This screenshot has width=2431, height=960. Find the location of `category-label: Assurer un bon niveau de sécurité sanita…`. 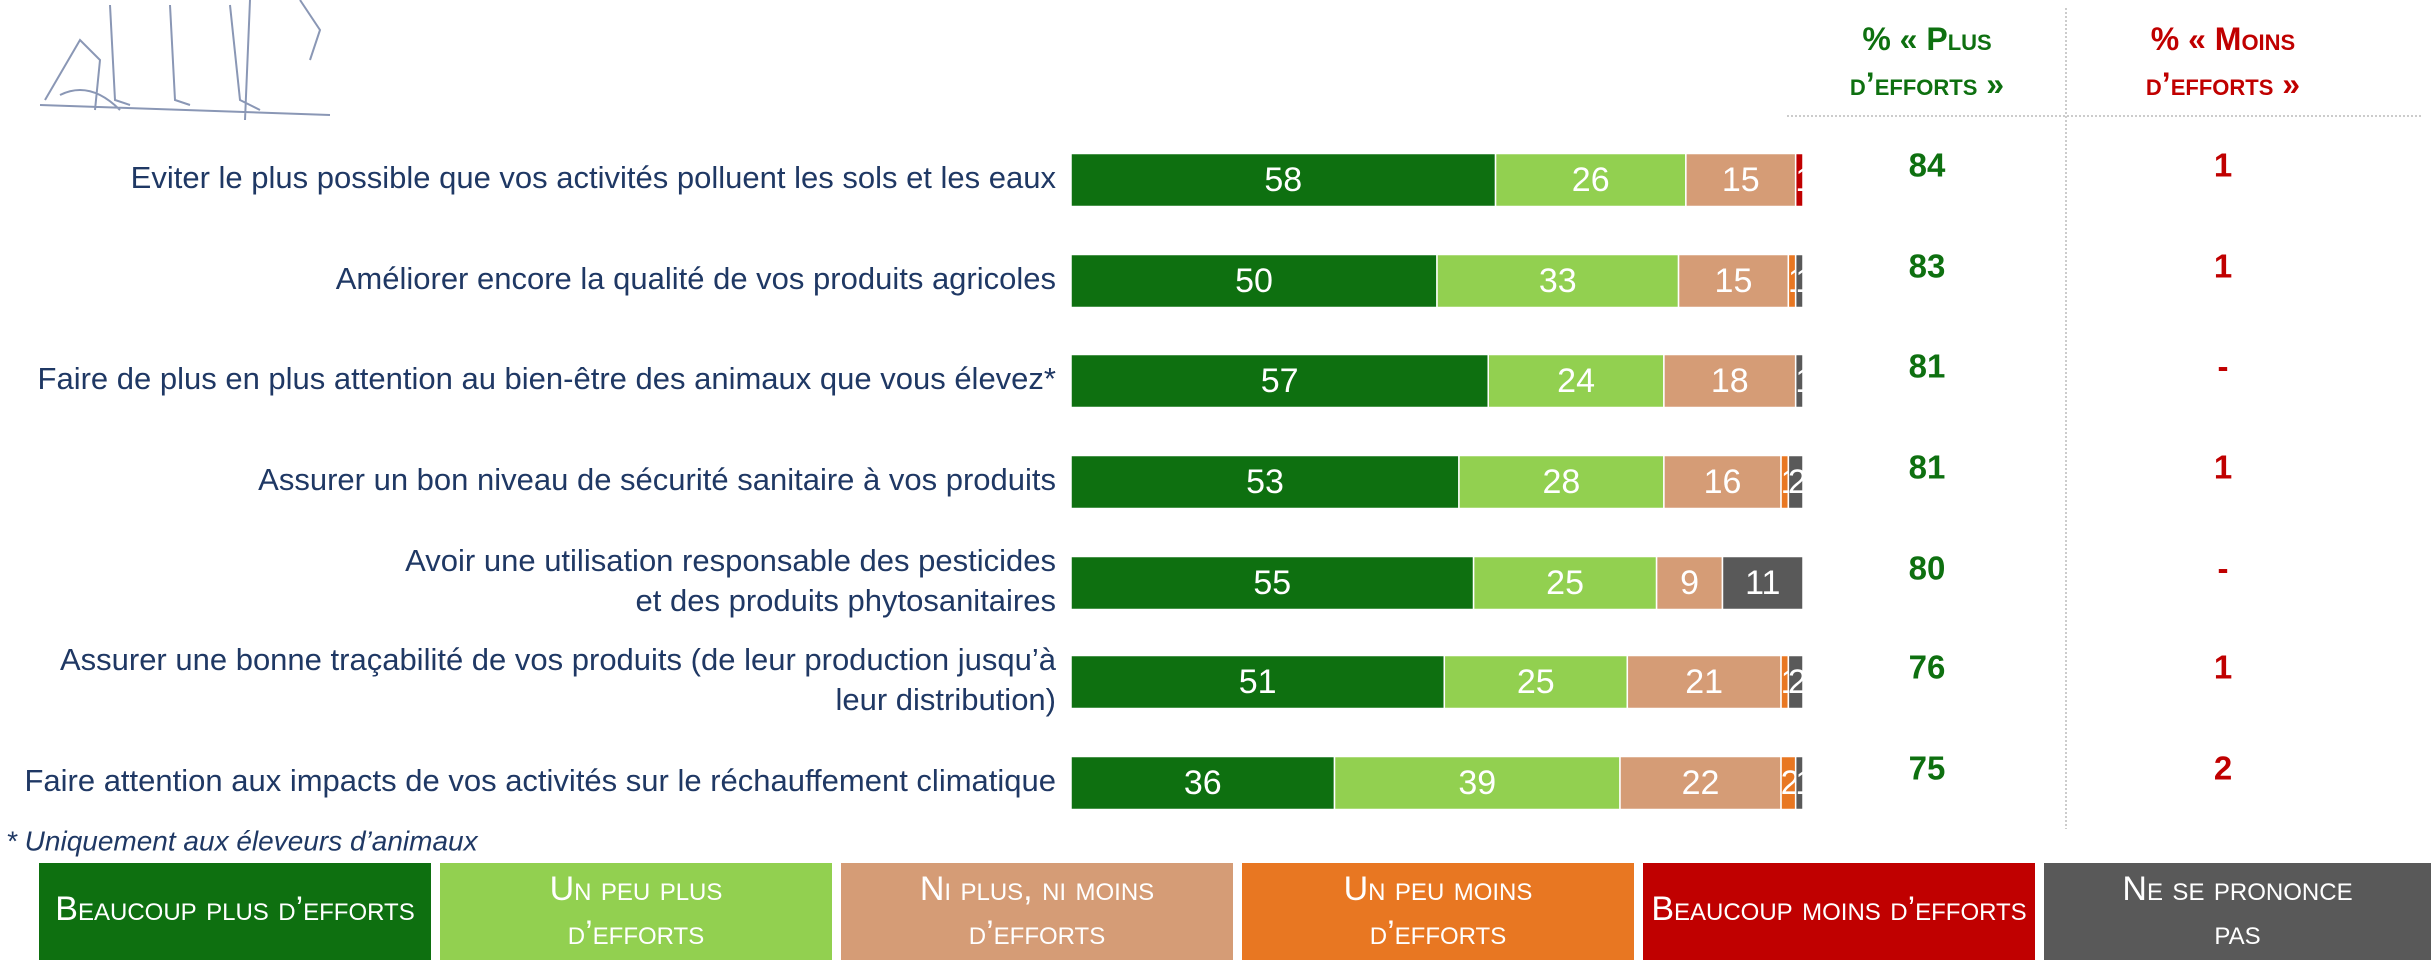

category-label: Assurer un bon niveau de sécurité sanita… is located at coordinates (657, 479).